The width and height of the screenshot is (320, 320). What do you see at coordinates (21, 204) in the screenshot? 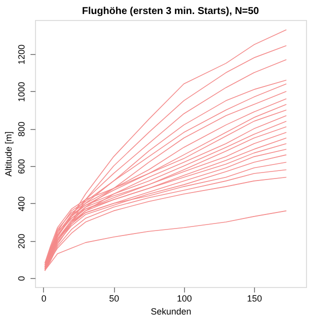
I see `y-tick-label: 400` at bounding box center [21, 204].